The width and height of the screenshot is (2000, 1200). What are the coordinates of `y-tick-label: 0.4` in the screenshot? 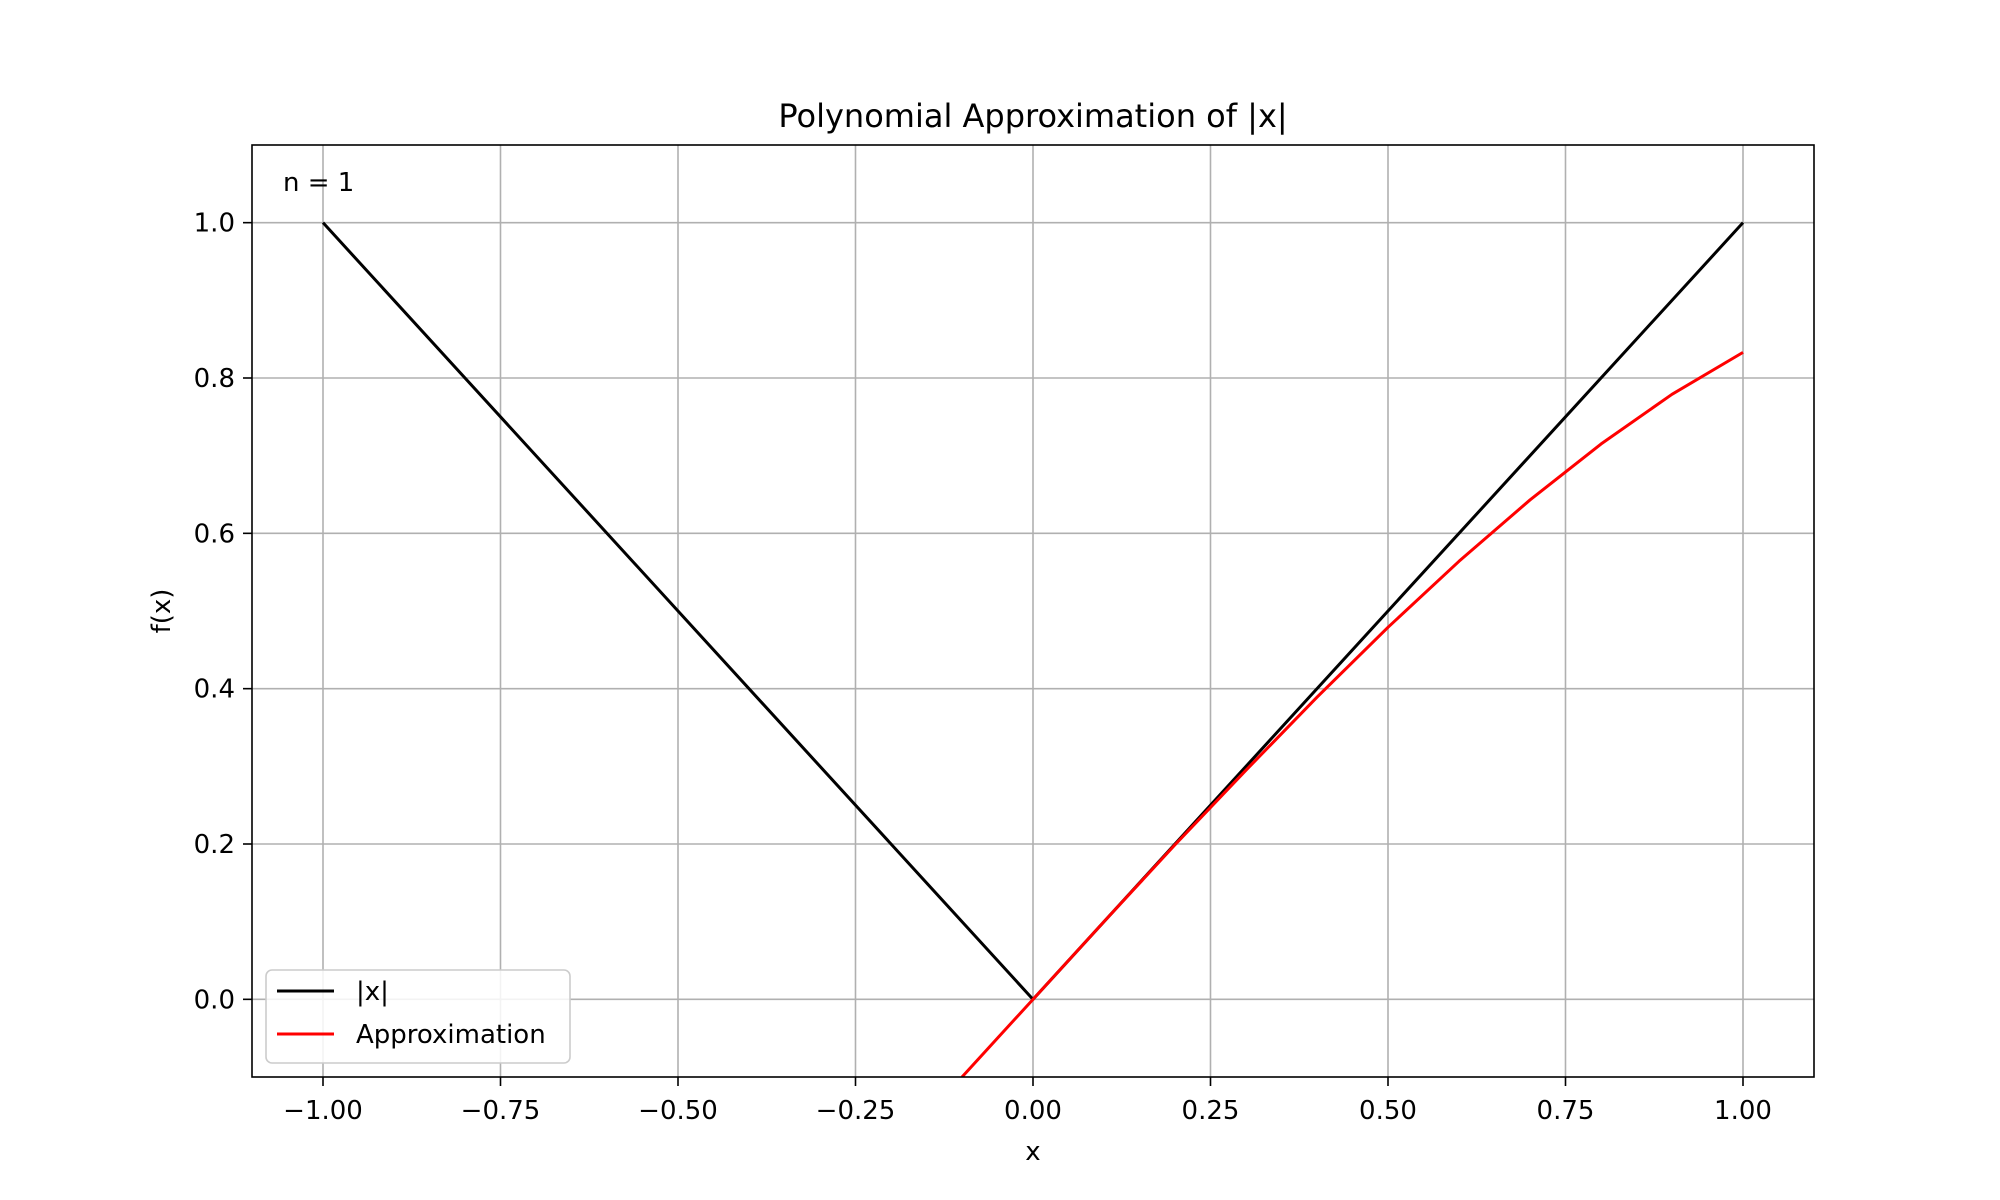 It's located at (214, 690).